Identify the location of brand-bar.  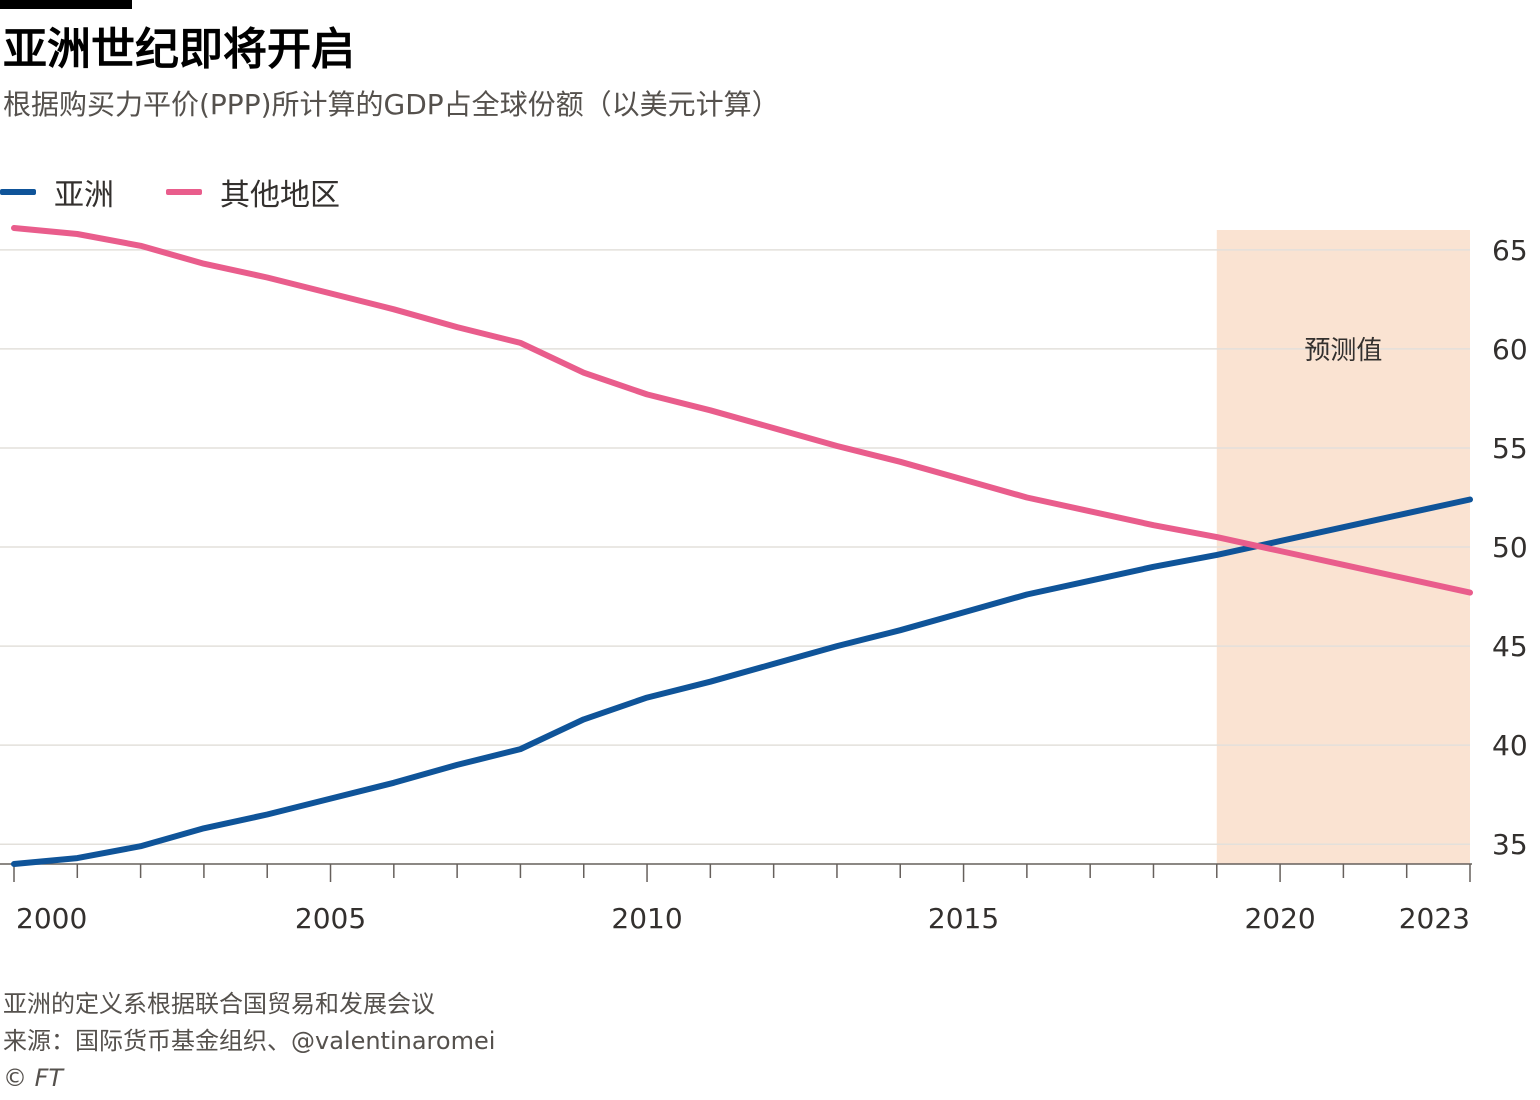
(66, 4).